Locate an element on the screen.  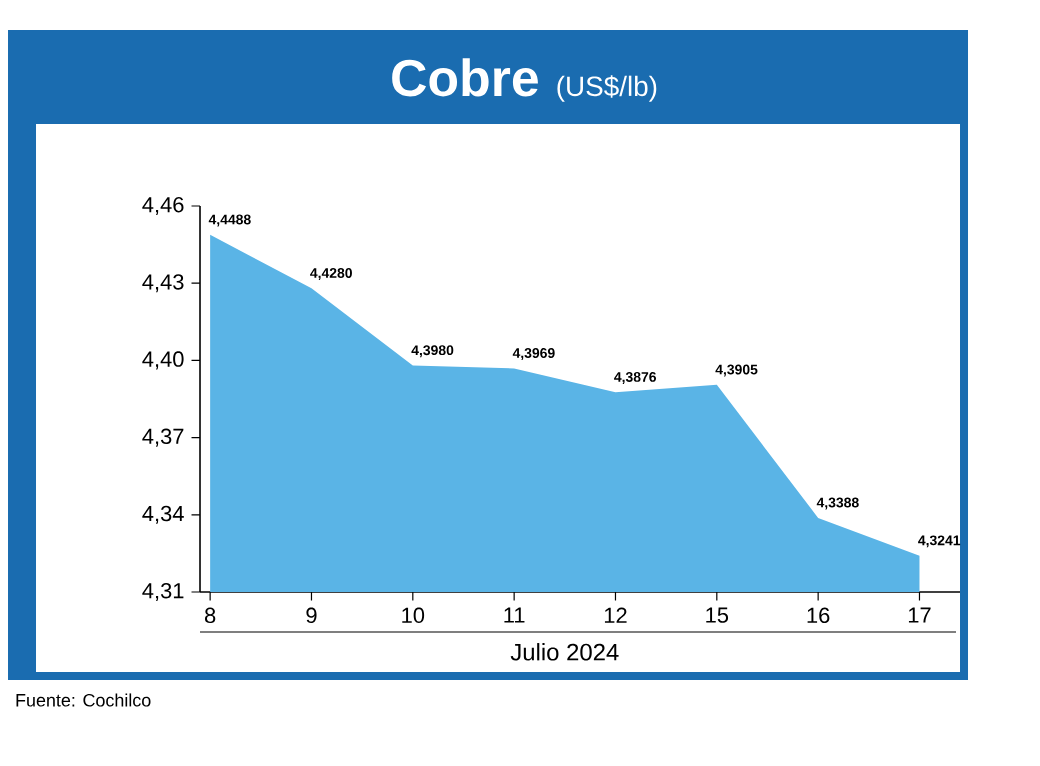
x-tick-label: 15 is located at coordinates (717, 615).